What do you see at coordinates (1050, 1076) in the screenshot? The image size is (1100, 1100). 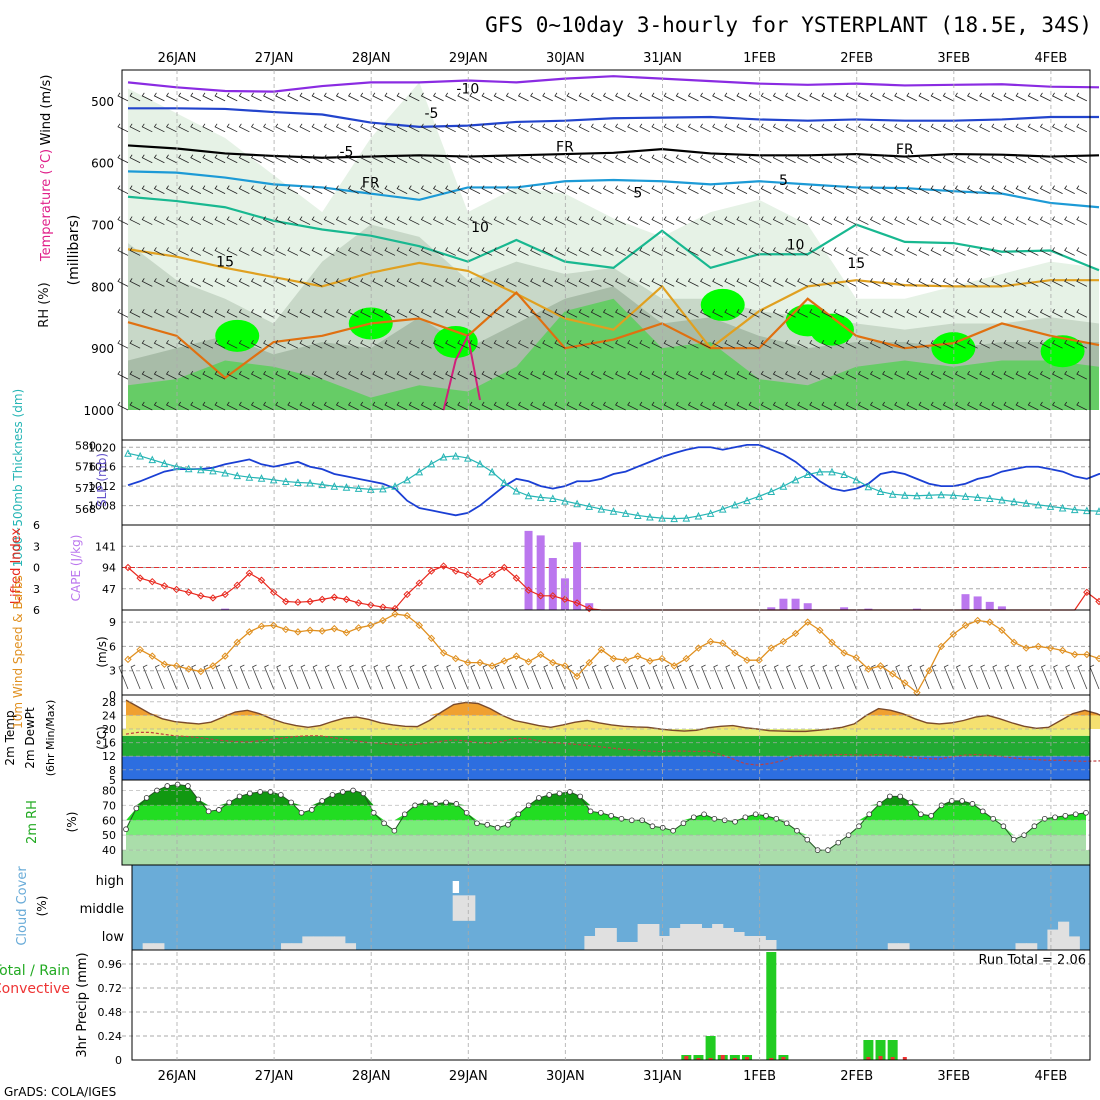 I see `x-tick-label-bottom: 4FEB` at bounding box center [1050, 1076].